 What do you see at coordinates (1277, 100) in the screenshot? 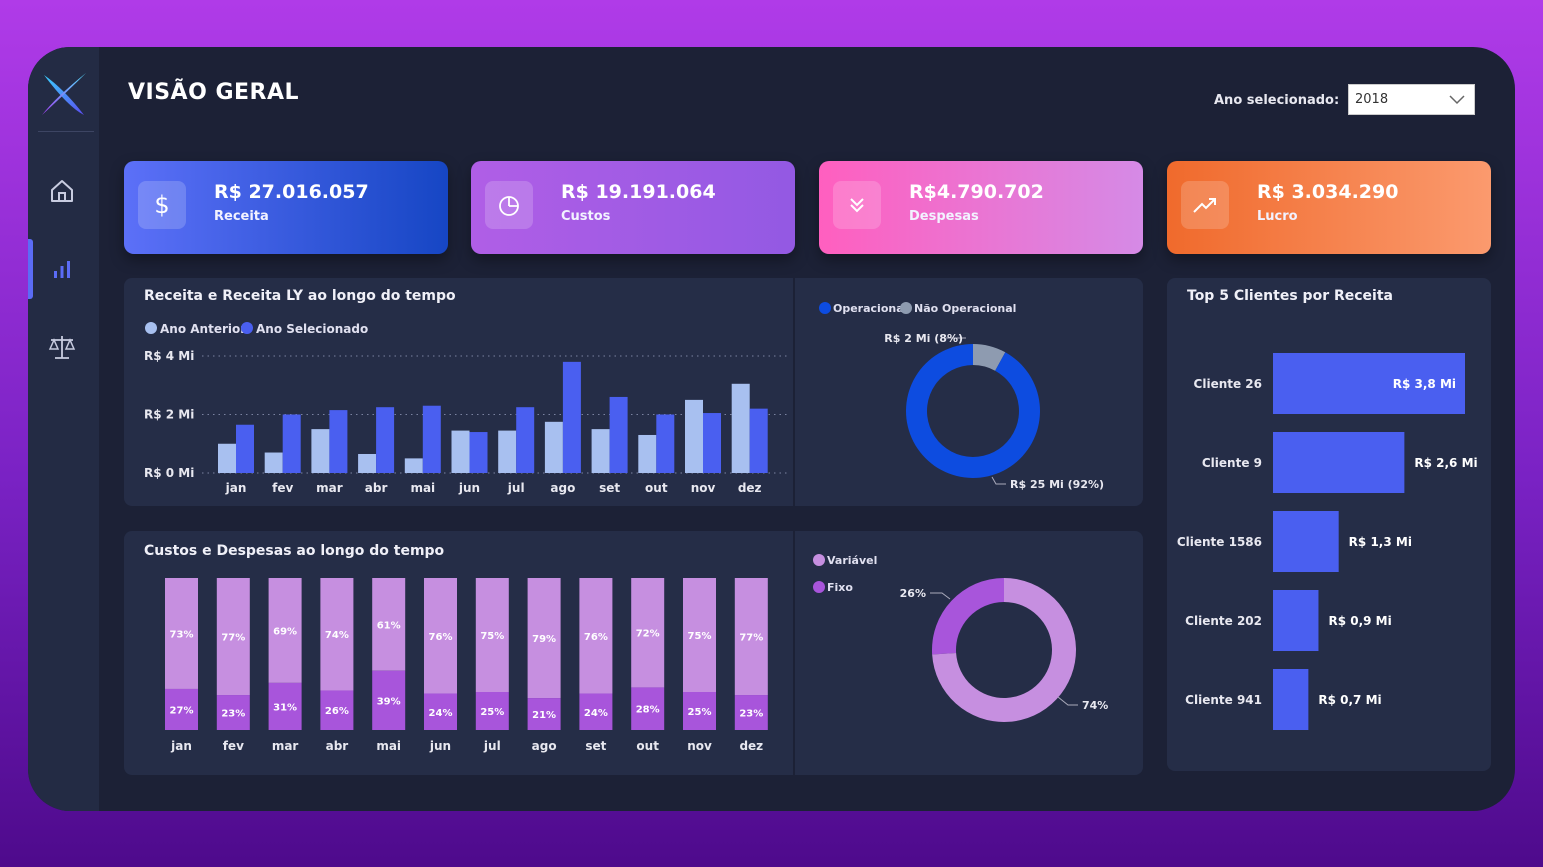
I see `year-filter-label: Ano selecionado:` at bounding box center [1277, 100].